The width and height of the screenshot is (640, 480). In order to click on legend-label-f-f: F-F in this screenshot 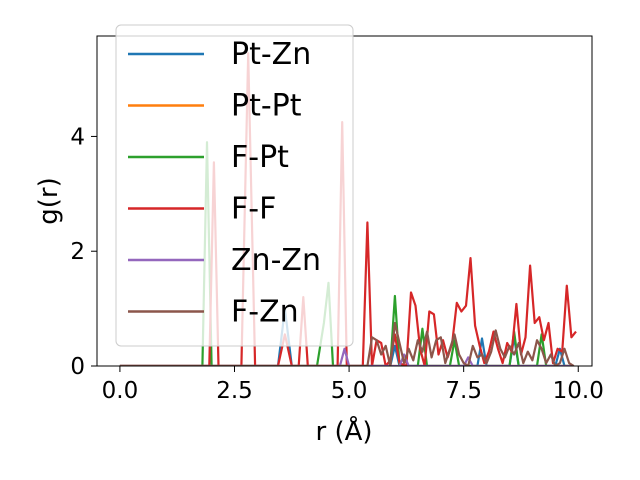, I will do `click(253, 209)`.